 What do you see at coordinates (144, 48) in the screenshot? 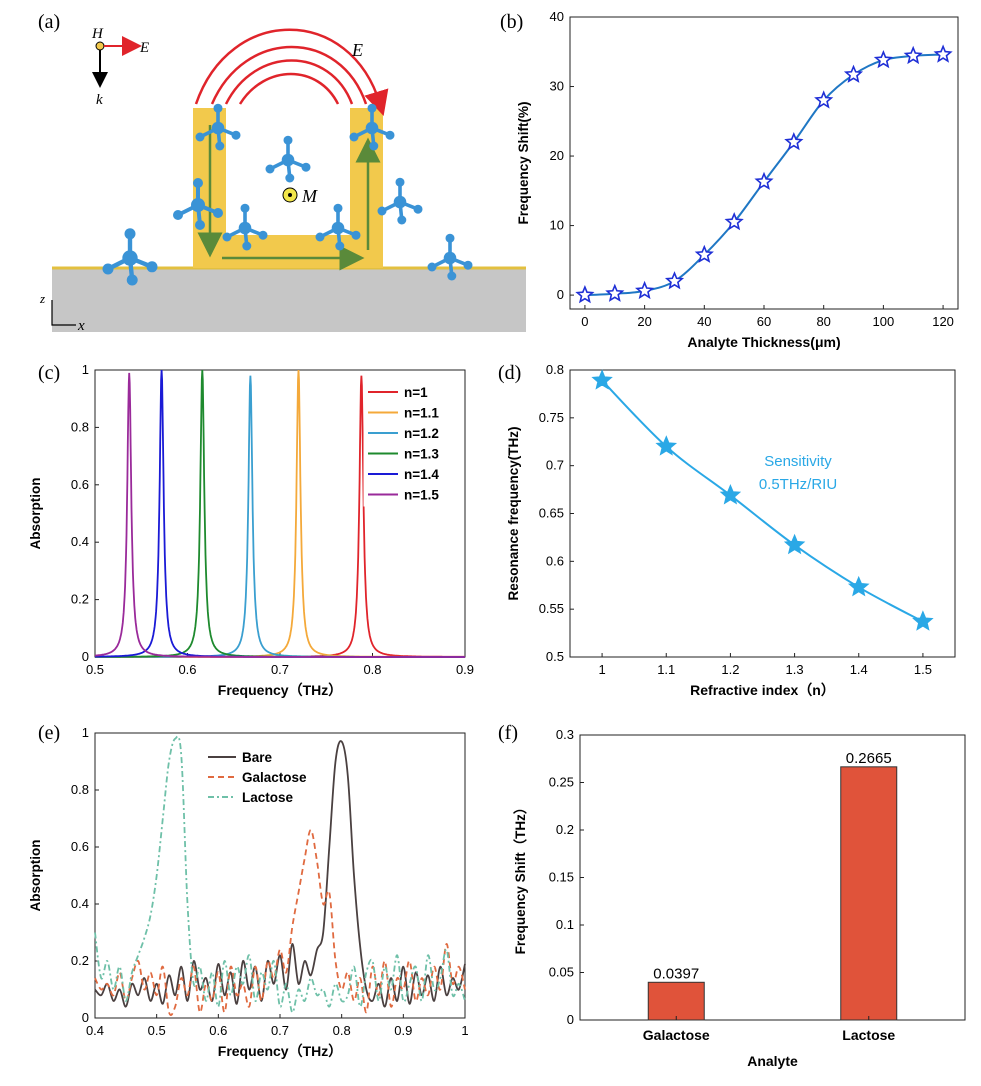
I see `axis-label-e: E` at bounding box center [144, 48].